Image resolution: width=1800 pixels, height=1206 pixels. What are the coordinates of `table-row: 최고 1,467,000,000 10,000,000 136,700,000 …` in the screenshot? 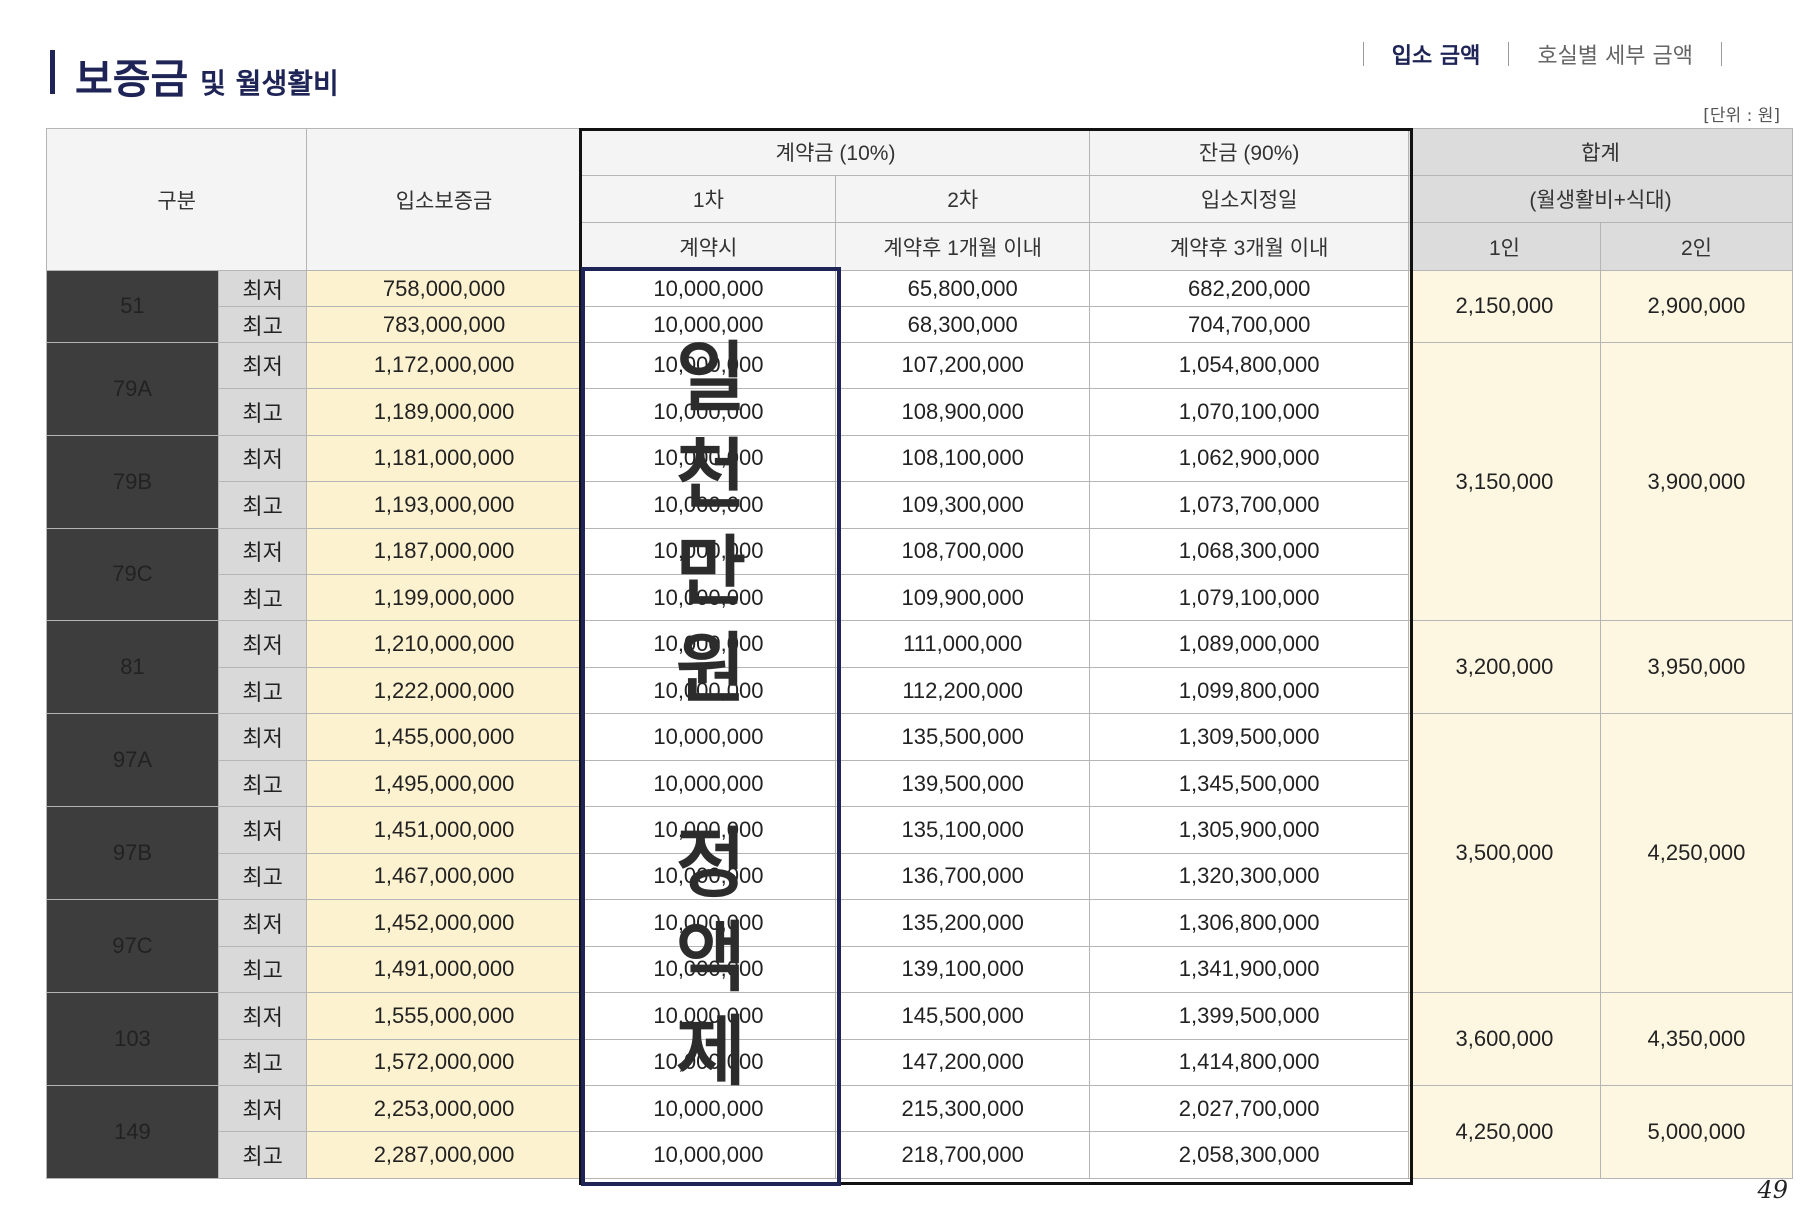 It's located at (920, 876).